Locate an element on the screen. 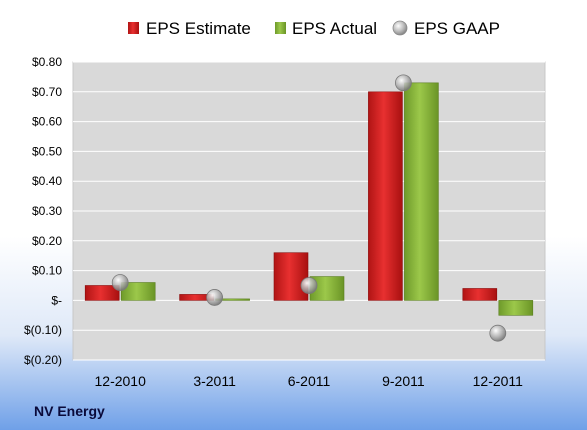  x-tick-label: 6-2011 is located at coordinates (309, 381).